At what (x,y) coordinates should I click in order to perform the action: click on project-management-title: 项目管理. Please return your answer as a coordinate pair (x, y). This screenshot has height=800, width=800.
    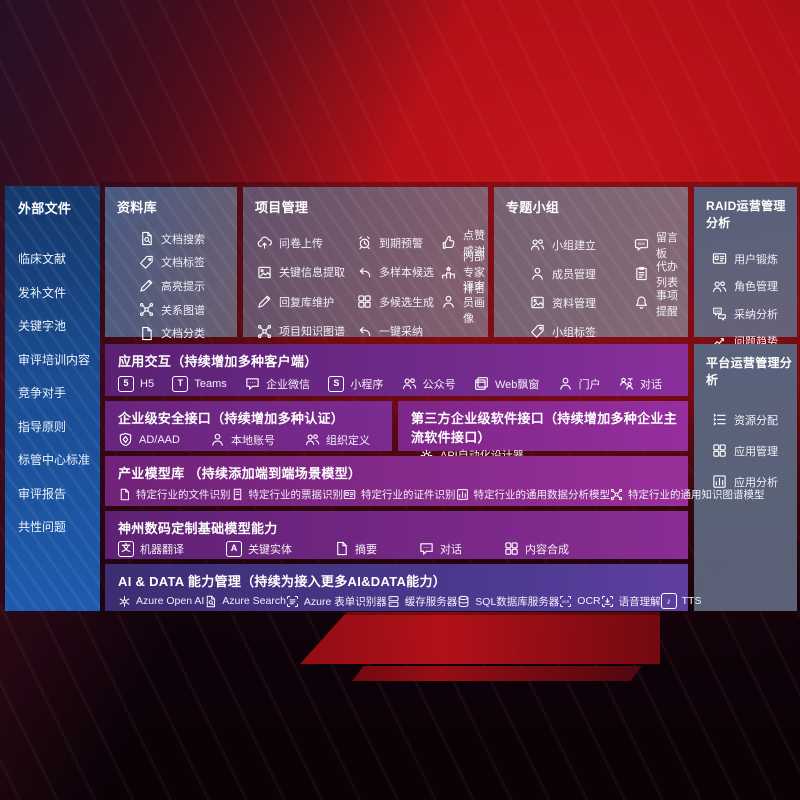
    Looking at the image, I should click on (282, 207).